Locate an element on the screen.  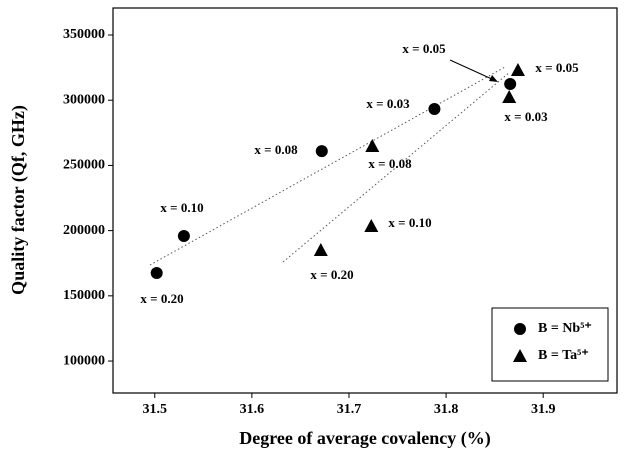
y-tick-label: 100000 is located at coordinates (84, 360).